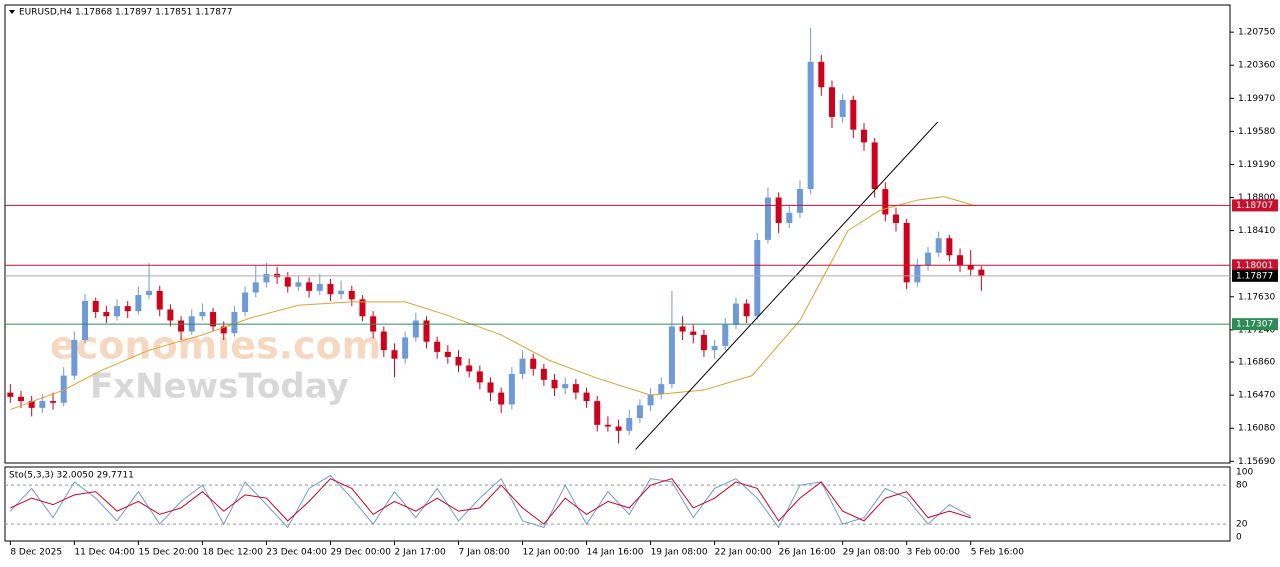  I want to click on y-tick-label: 1.16080, so click(1256, 429).